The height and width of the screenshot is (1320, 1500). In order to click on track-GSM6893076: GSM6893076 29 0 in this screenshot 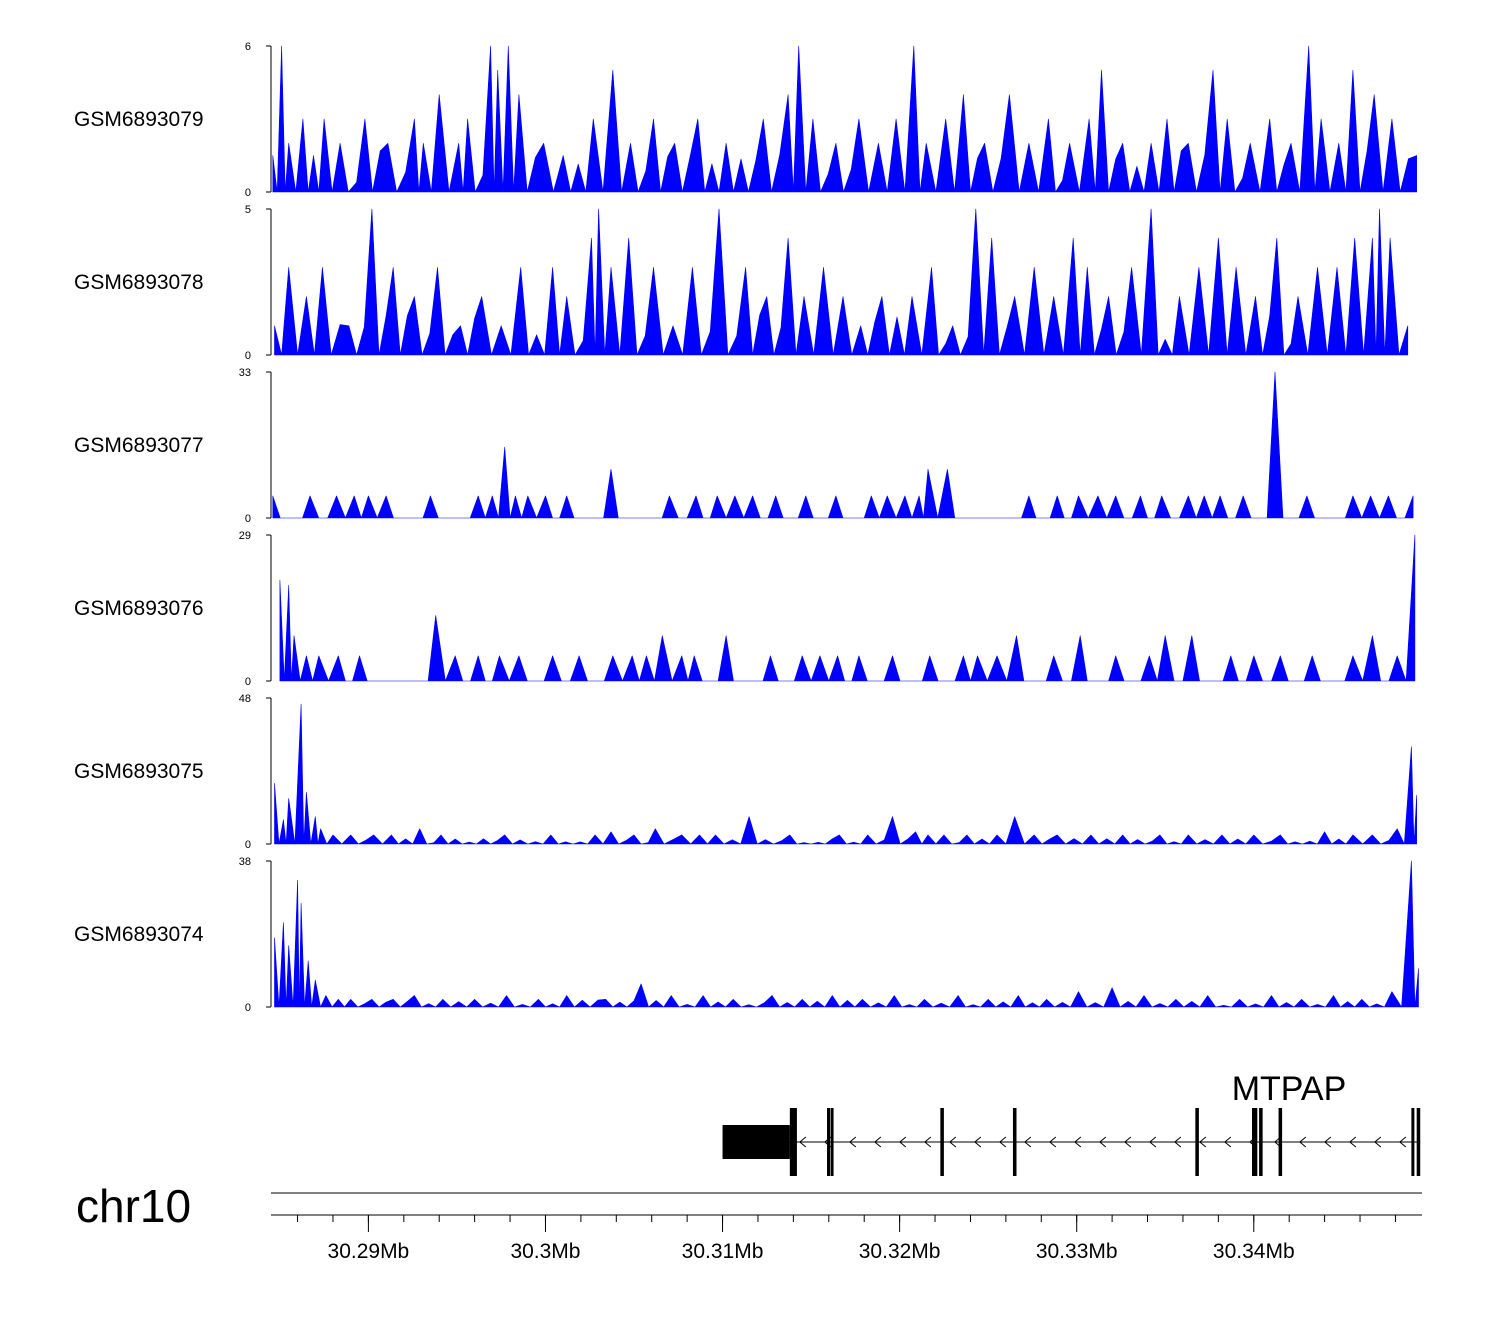, I will do `click(745, 609)`.